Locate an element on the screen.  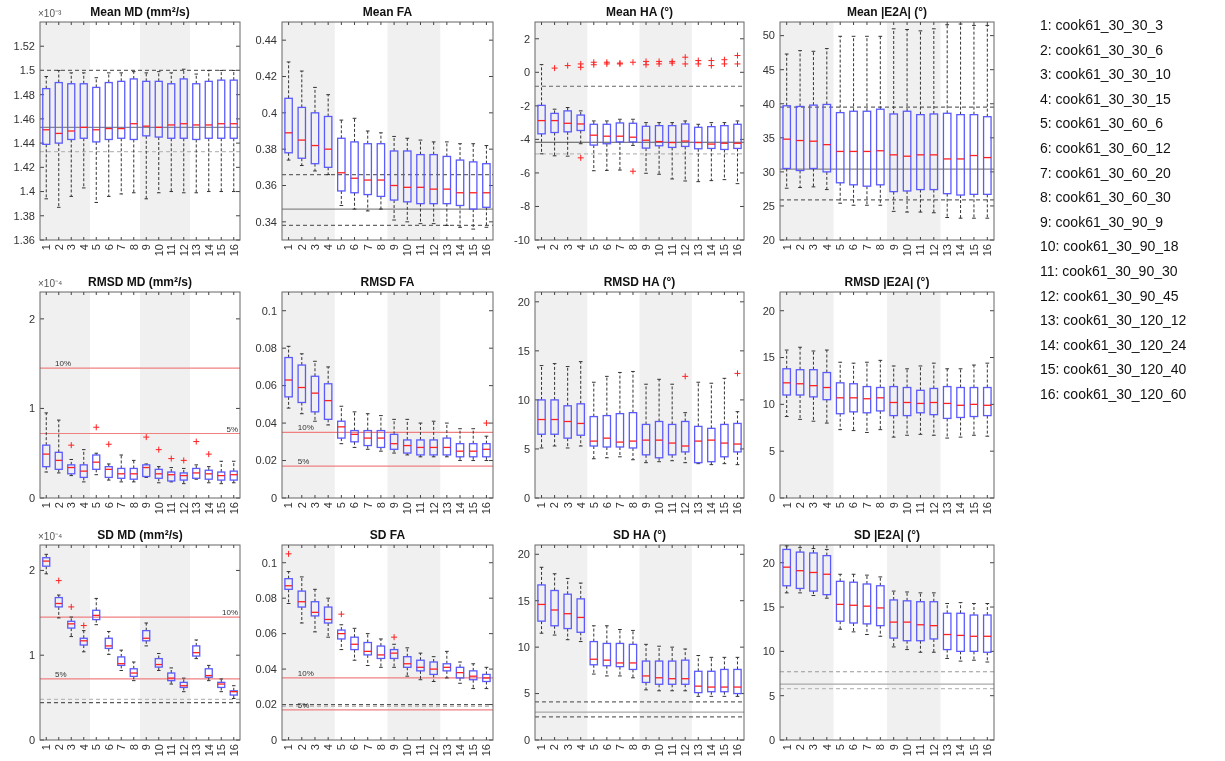
y-tick-label: 2 is located at coordinates (31, 570).